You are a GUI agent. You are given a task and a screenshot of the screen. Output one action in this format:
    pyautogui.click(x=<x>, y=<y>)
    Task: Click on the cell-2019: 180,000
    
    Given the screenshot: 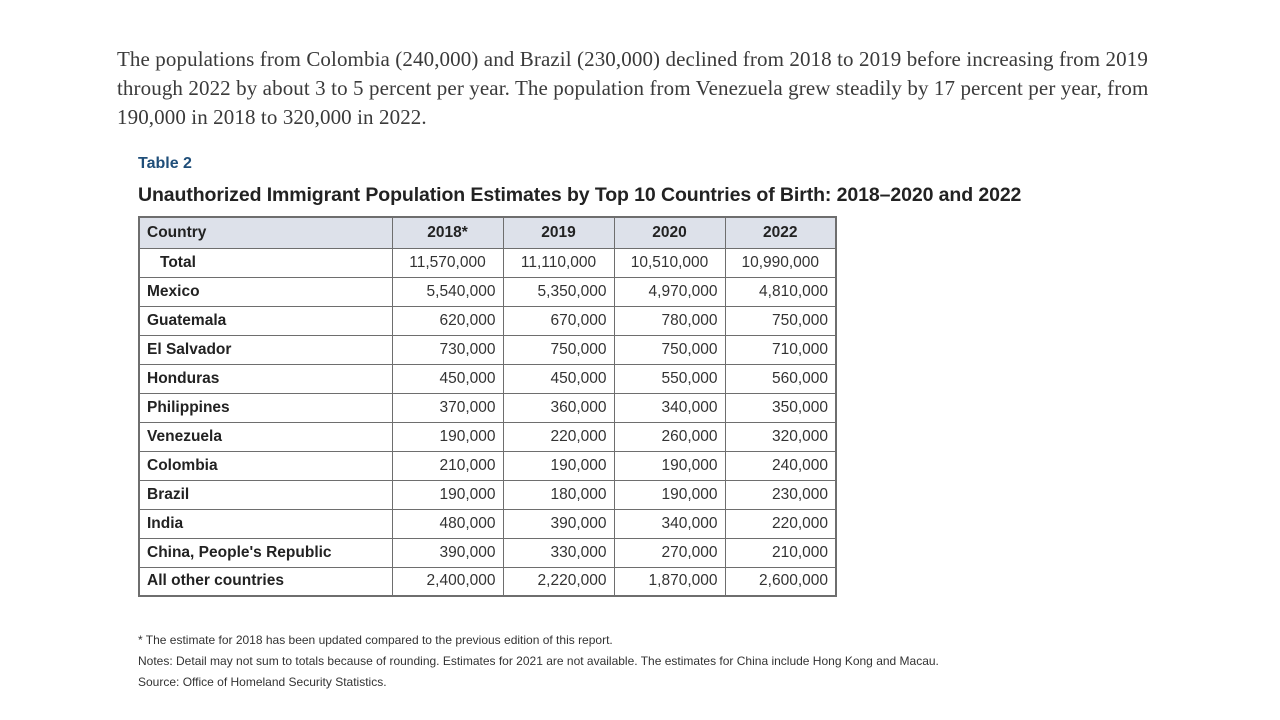 What is the action you would take?
    pyautogui.click(x=558, y=494)
    